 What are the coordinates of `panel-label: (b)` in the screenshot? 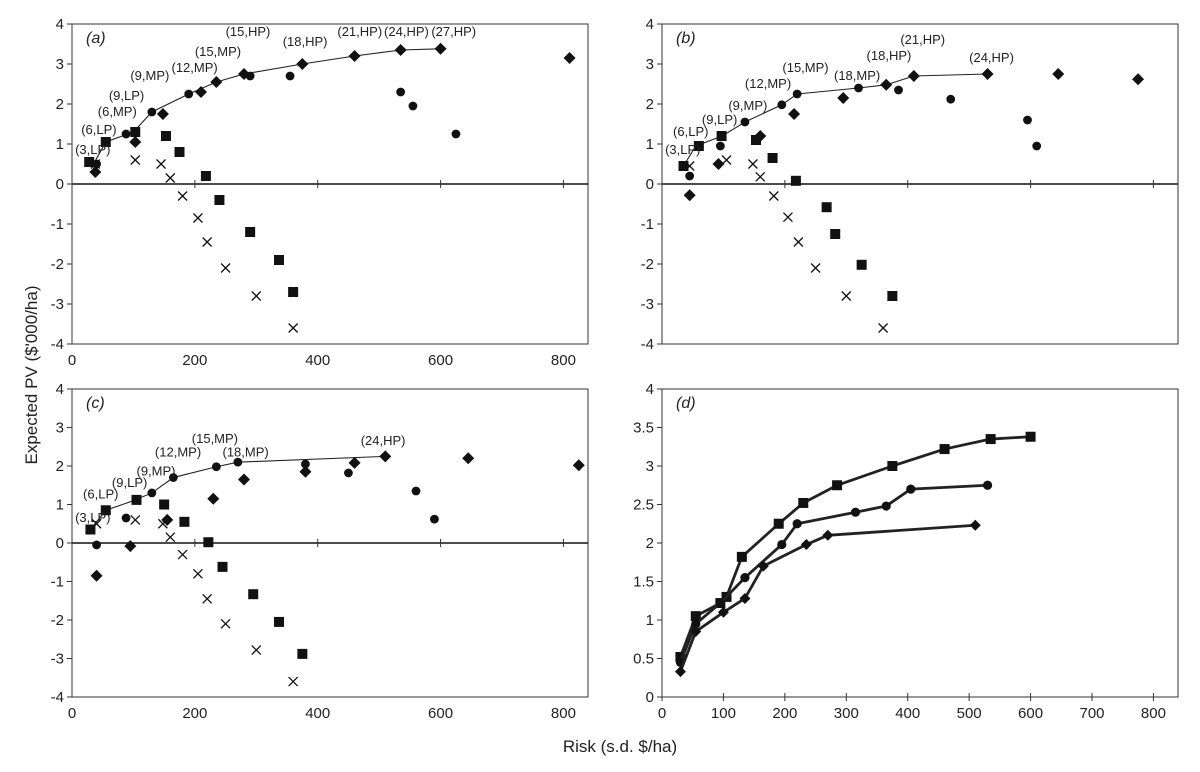 It's located at (686, 38).